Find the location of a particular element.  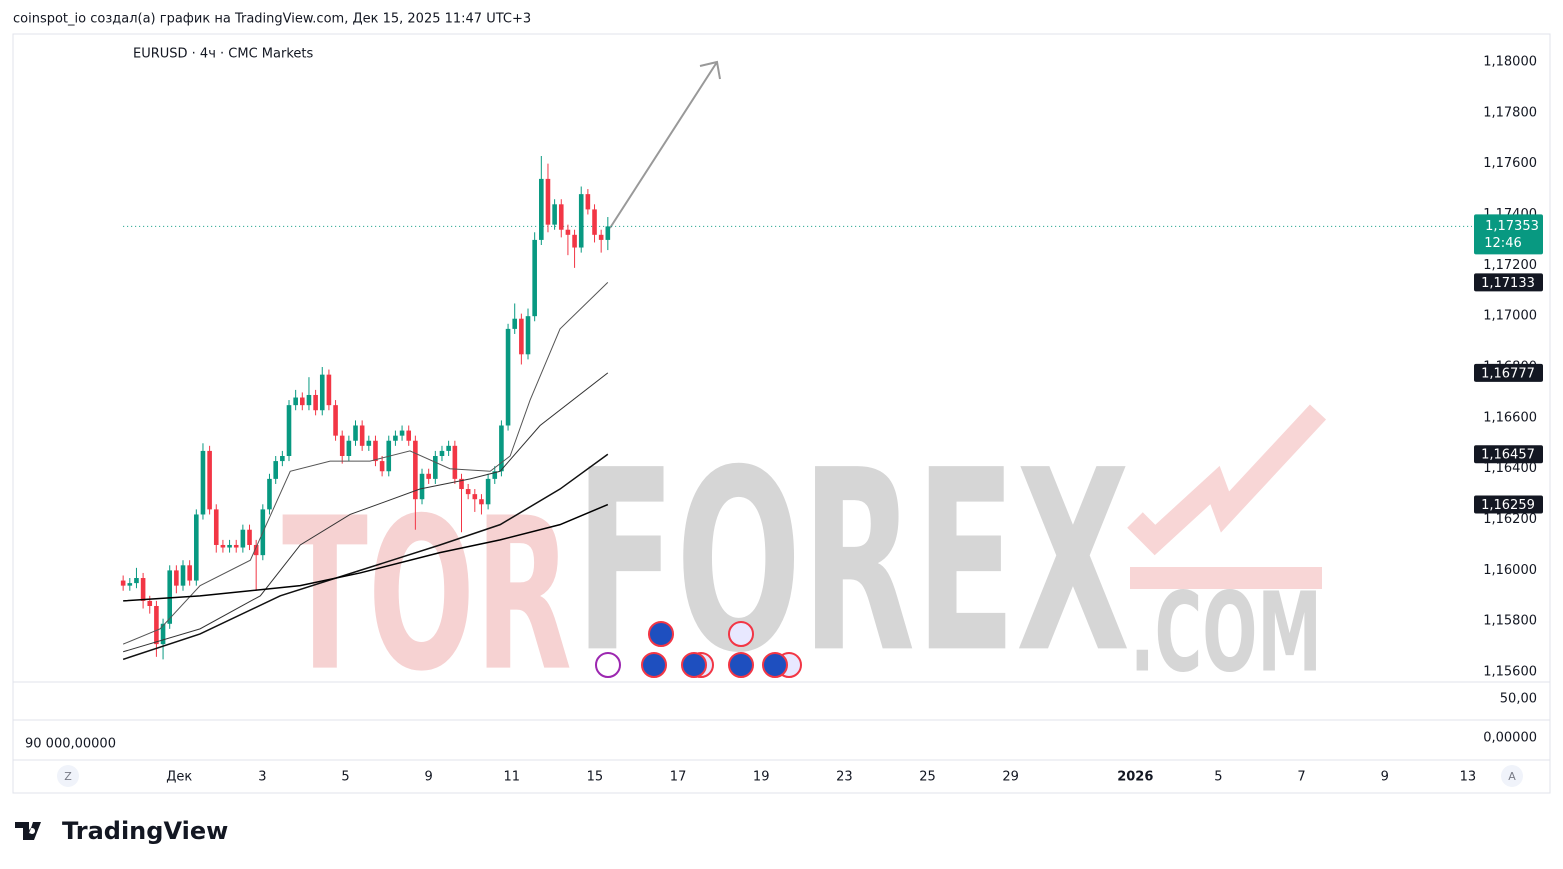

price-label: 1,16259 is located at coordinates (1508, 505).